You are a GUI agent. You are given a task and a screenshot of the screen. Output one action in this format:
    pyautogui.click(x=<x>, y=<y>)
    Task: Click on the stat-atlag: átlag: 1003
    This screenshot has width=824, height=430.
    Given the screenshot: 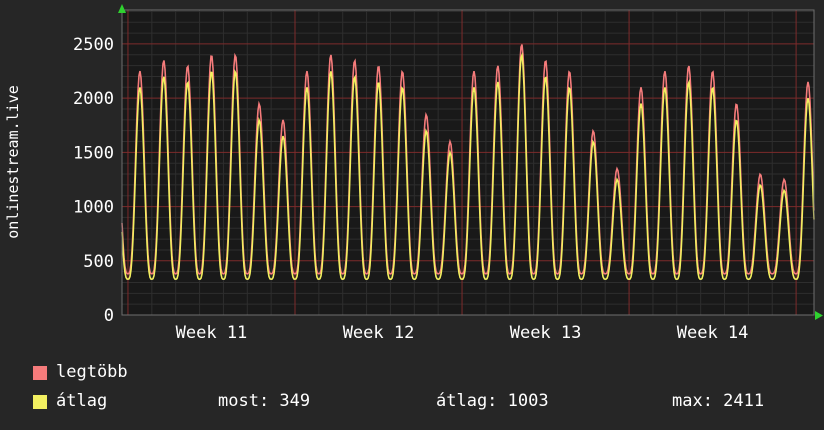 What is the action you would take?
    pyautogui.click(x=492, y=401)
    